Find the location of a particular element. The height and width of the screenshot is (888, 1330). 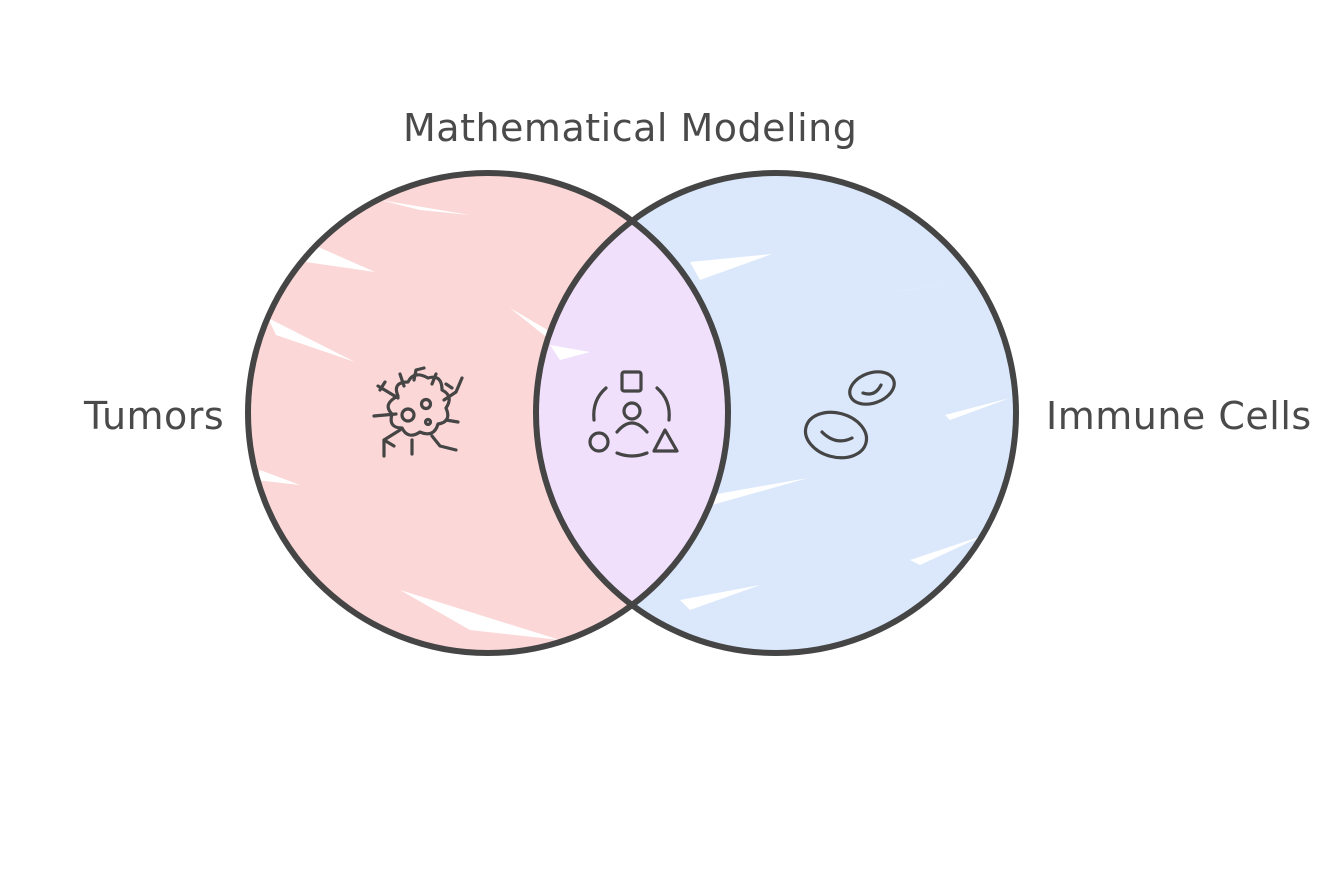

blood-cells-icon is located at coordinates (849, 415).